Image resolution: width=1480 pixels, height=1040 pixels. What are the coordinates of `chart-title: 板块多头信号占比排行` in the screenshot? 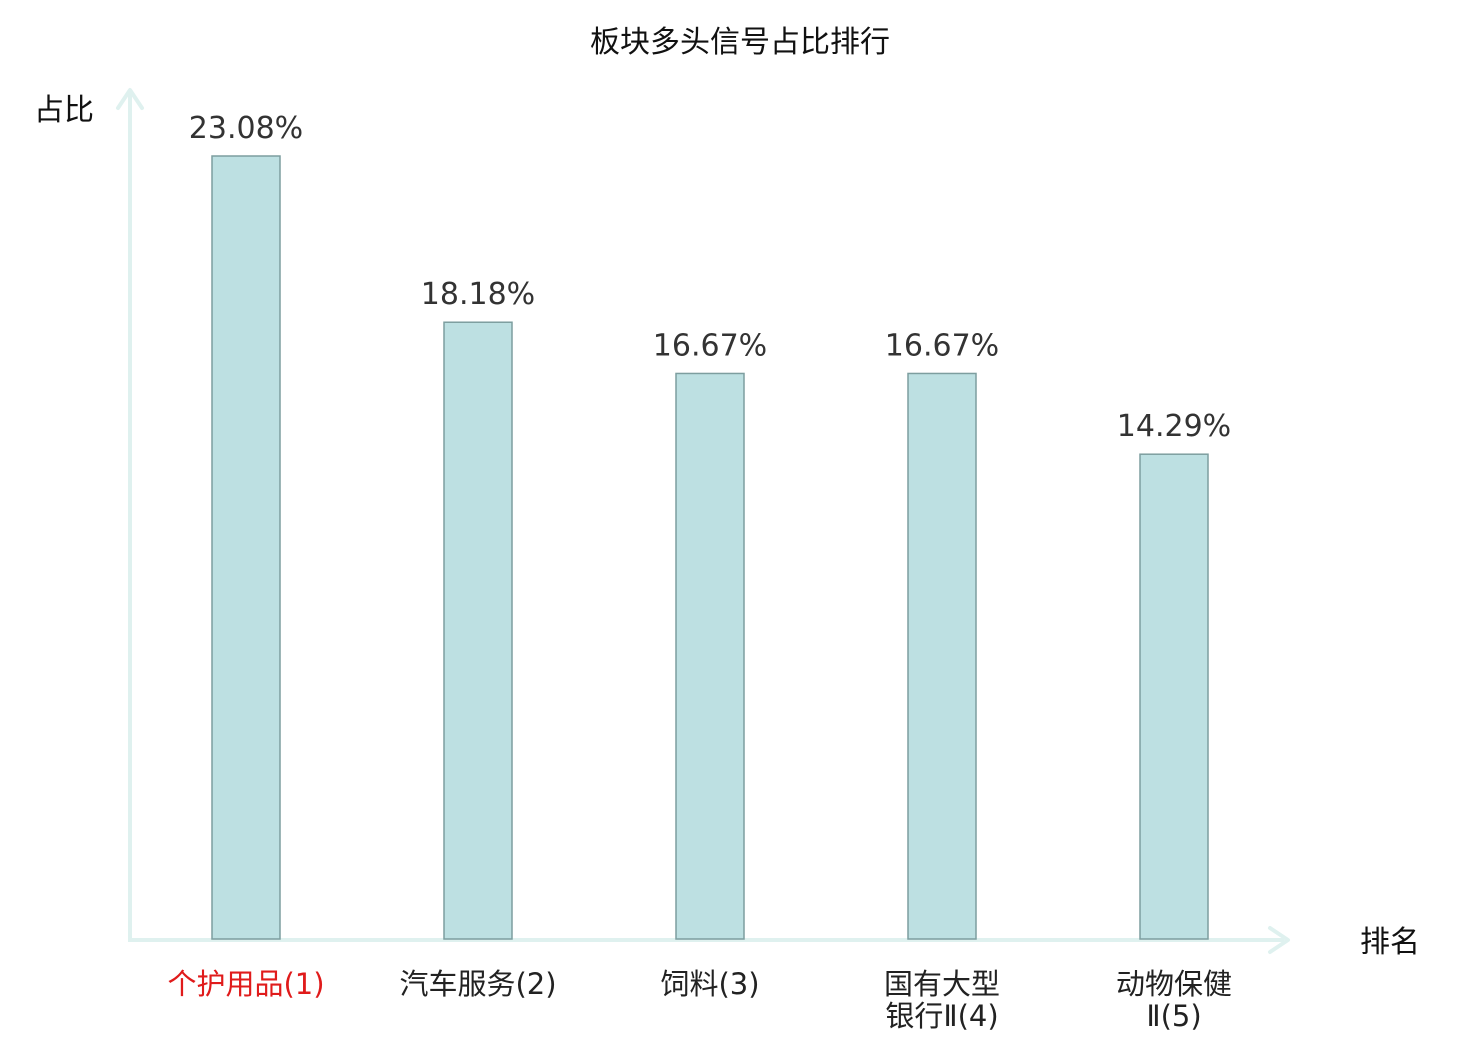 It's located at (740, 42).